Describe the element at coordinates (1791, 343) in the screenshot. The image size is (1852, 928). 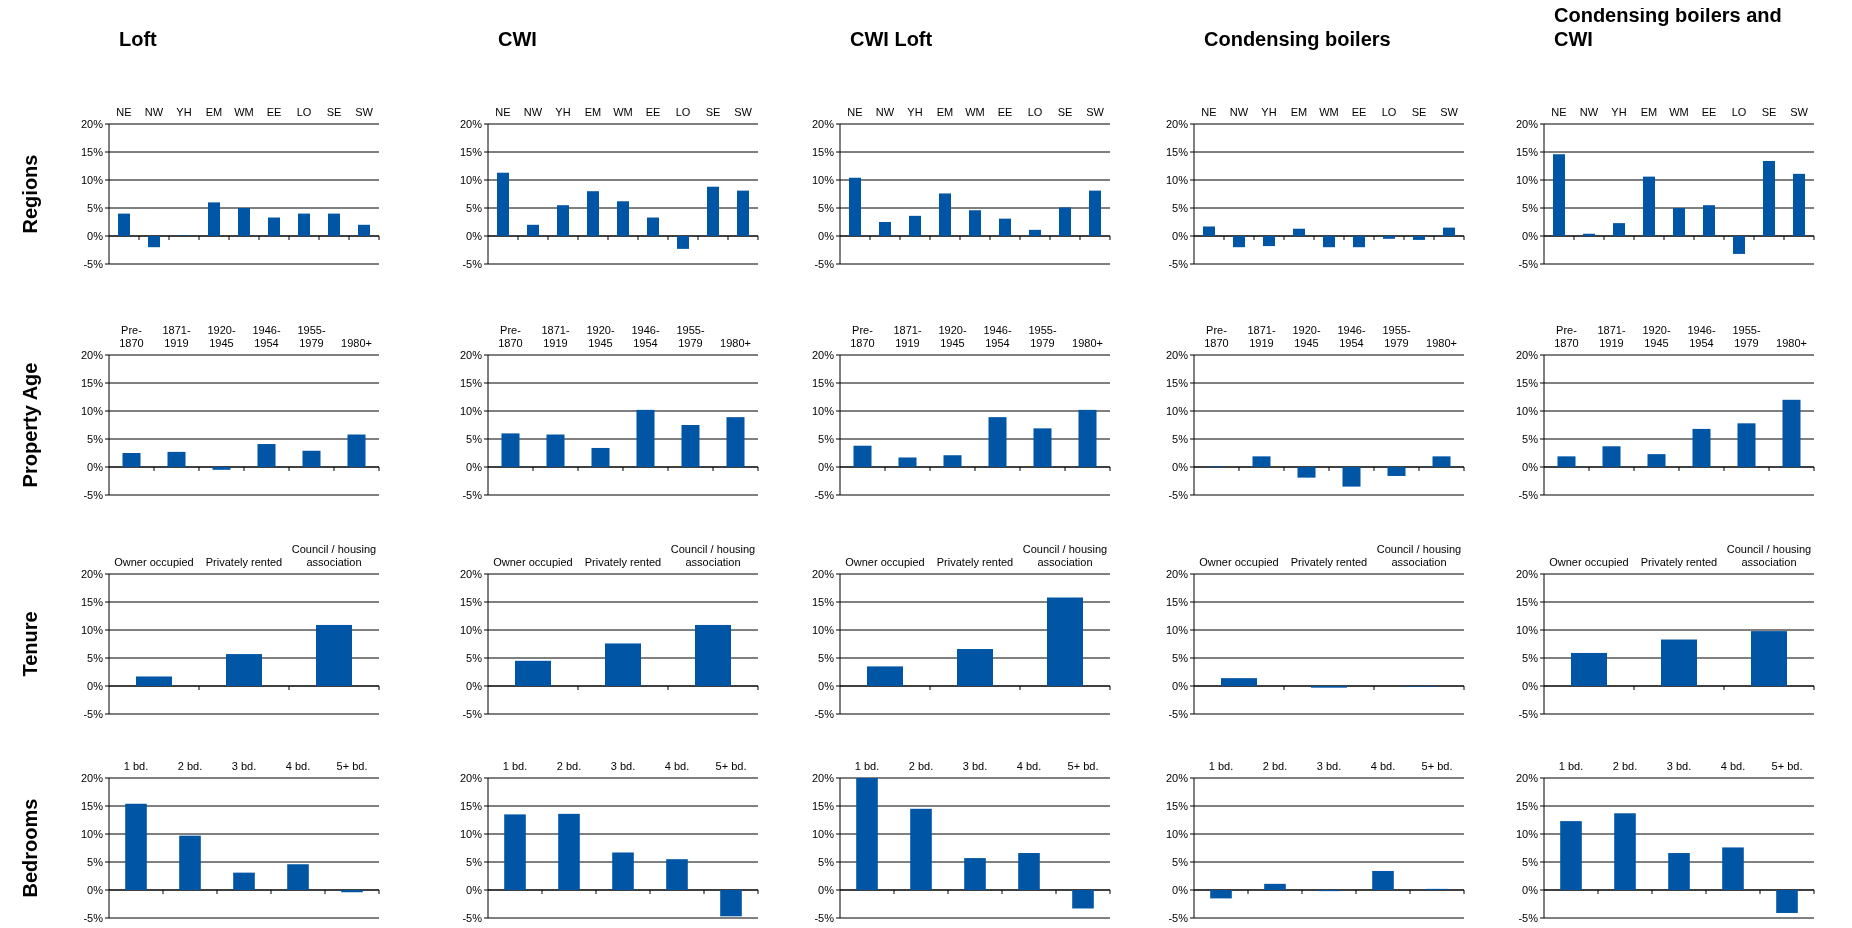
I see `x-tick-label: 1980+` at that location.